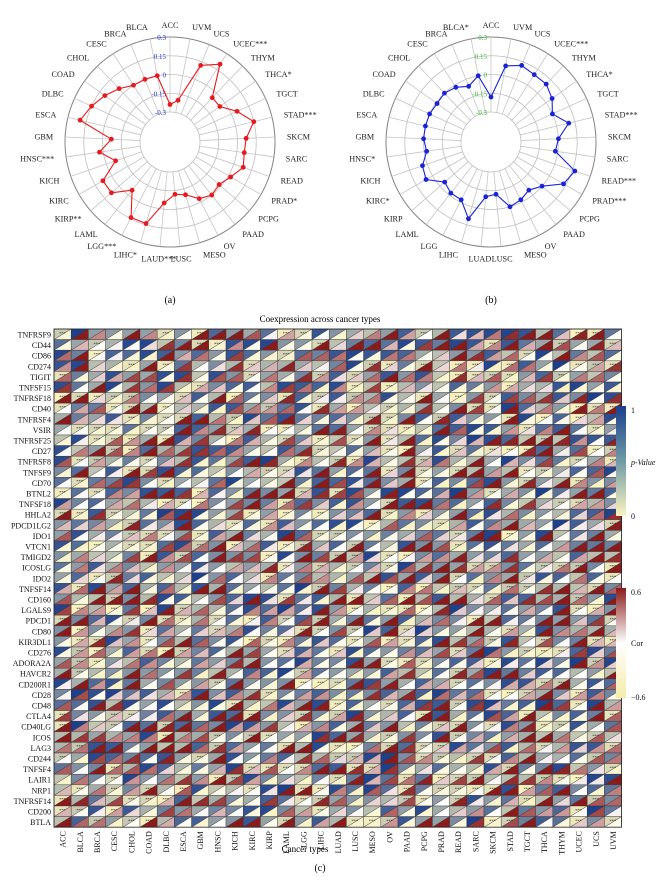 This screenshot has height=877, width=666. Describe the element at coordinates (96, 44) in the screenshot. I see `radar-a-category-label: CESC` at that location.